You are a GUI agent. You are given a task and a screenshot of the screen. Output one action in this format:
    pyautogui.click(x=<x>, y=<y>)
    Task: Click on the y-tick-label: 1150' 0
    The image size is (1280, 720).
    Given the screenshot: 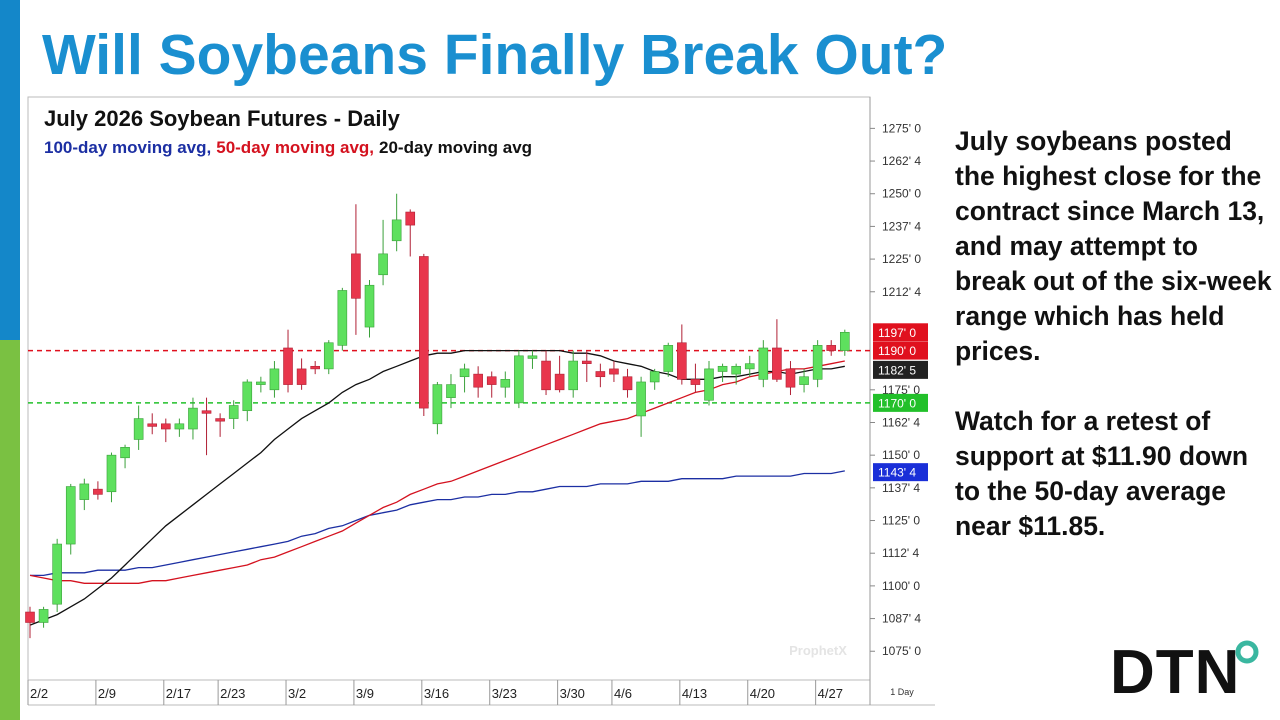 What is the action you would take?
    pyautogui.click(x=901, y=455)
    